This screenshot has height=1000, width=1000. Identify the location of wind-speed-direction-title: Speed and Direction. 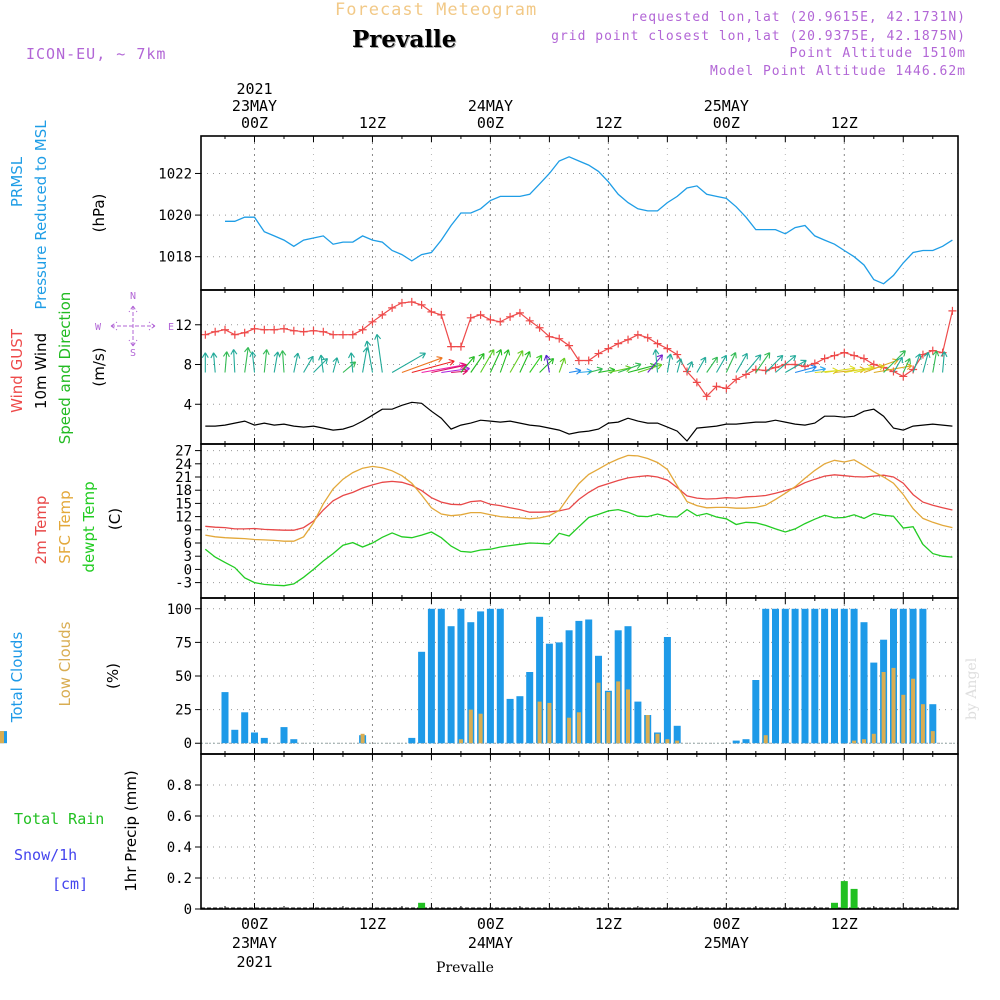
(65, 368).